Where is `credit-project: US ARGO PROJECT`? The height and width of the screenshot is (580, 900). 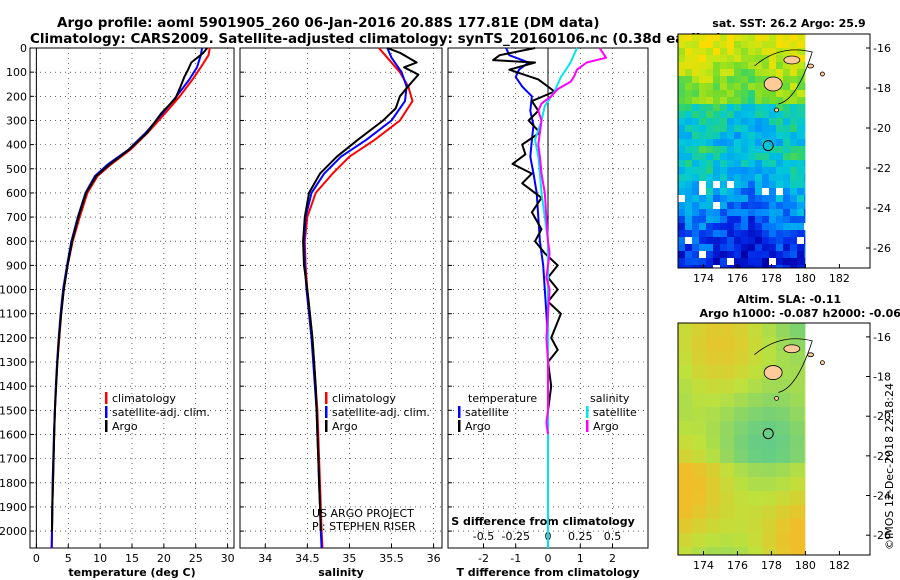 credit-project: US ARGO PROJECT is located at coordinates (363, 513).